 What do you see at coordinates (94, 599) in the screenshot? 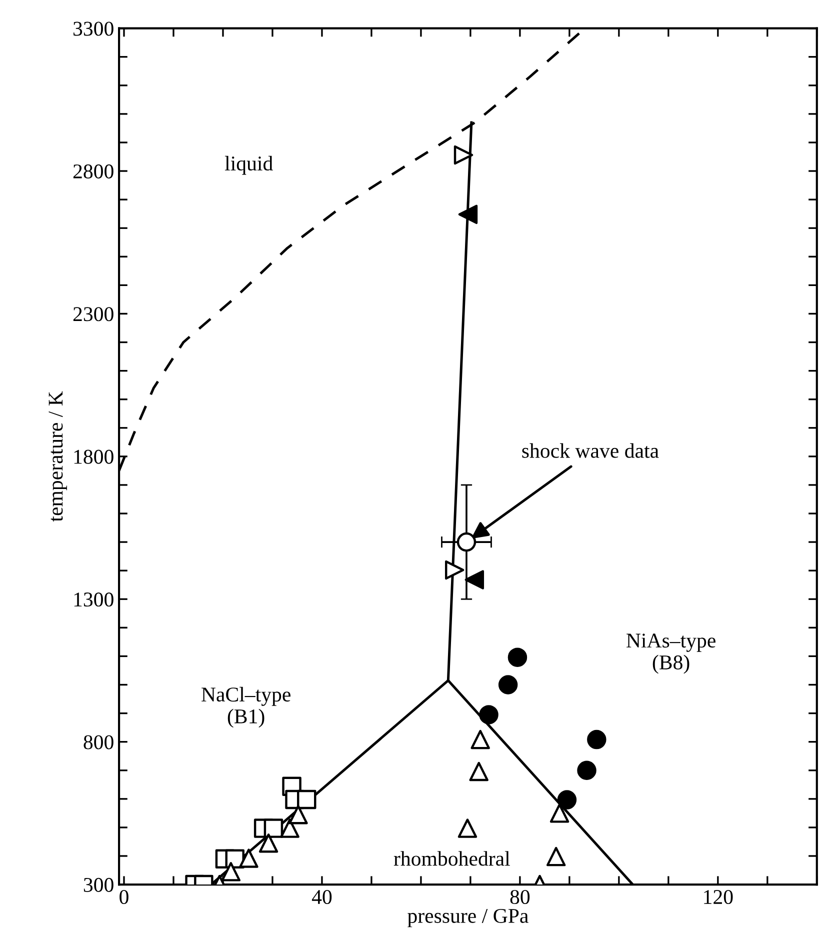
I see `y-tick-label: 1300` at bounding box center [94, 599].